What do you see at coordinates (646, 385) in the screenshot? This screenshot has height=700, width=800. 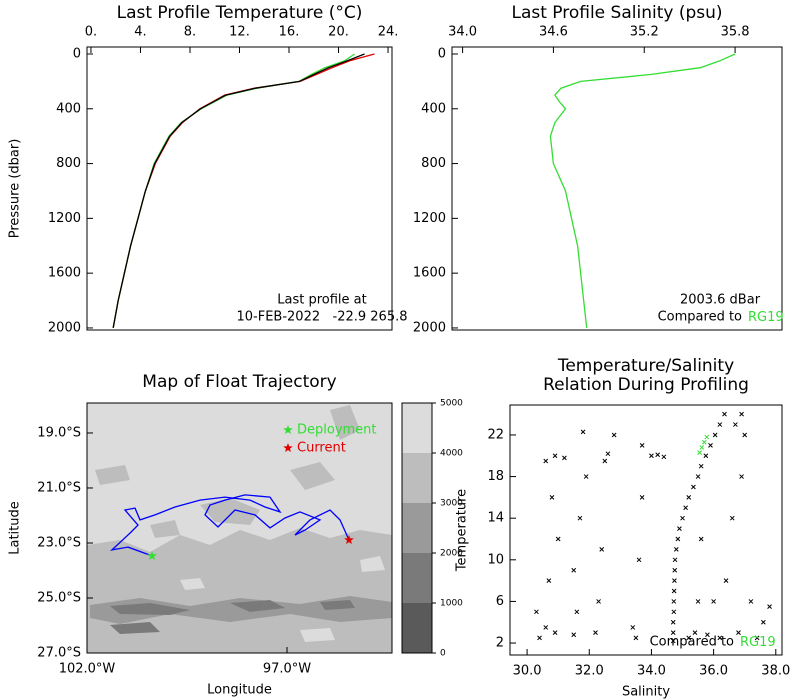 I see `chart-title: Relation During Profiling` at bounding box center [646, 385].